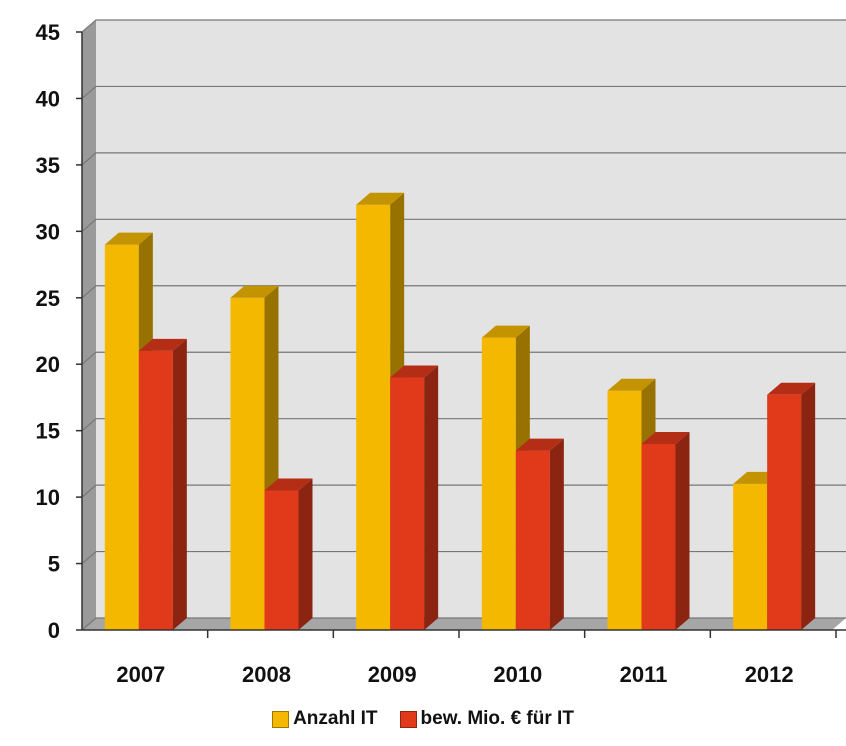 The image size is (846, 746). What do you see at coordinates (644, 674) in the screenshot?
I see `x-tick-label: 2011` at bounding box center [644, 674].